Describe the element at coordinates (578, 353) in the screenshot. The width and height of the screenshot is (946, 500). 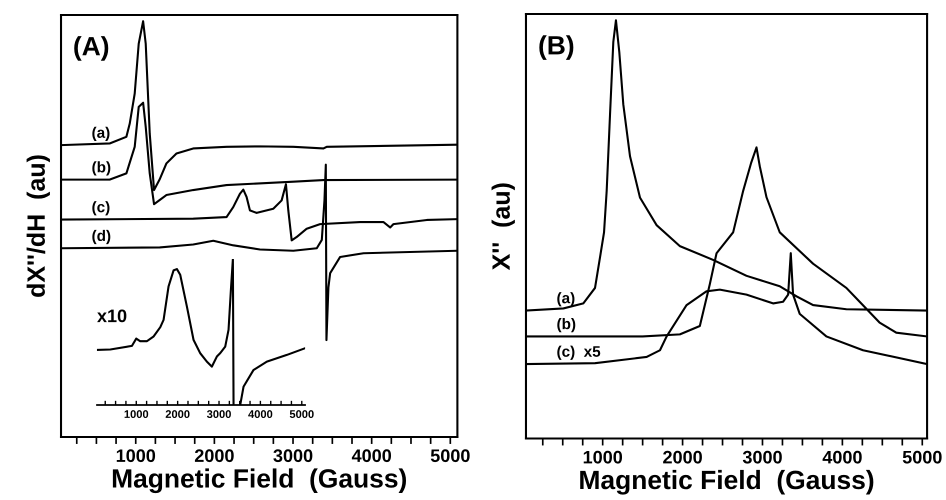
I see `series-label: (c) x5` at that location.